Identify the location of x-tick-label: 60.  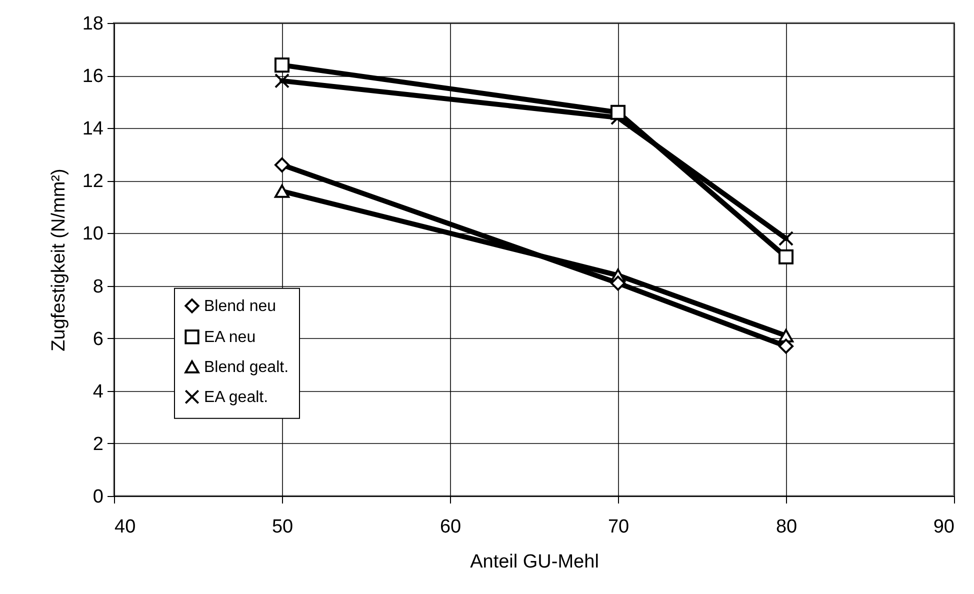
(451, 527).